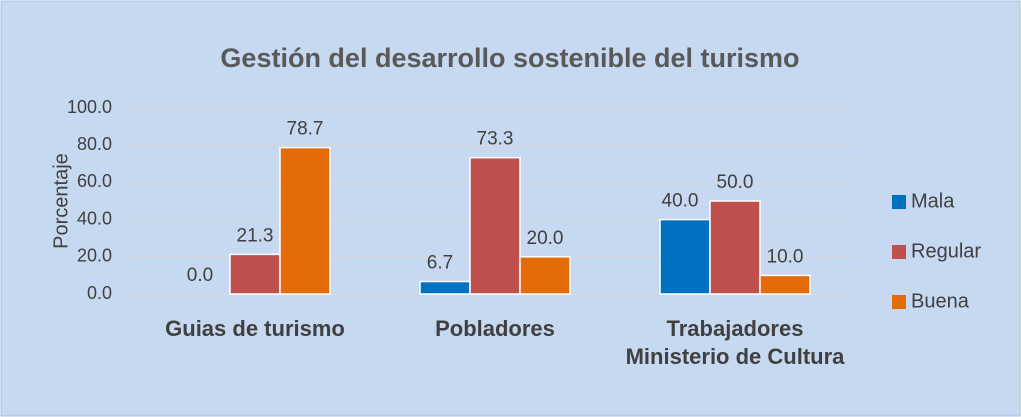 This screenshot has width=1021, height=417. I want to click on x-tick-label: Trabajadores Ministerio de Cultura, so click(735, 342).